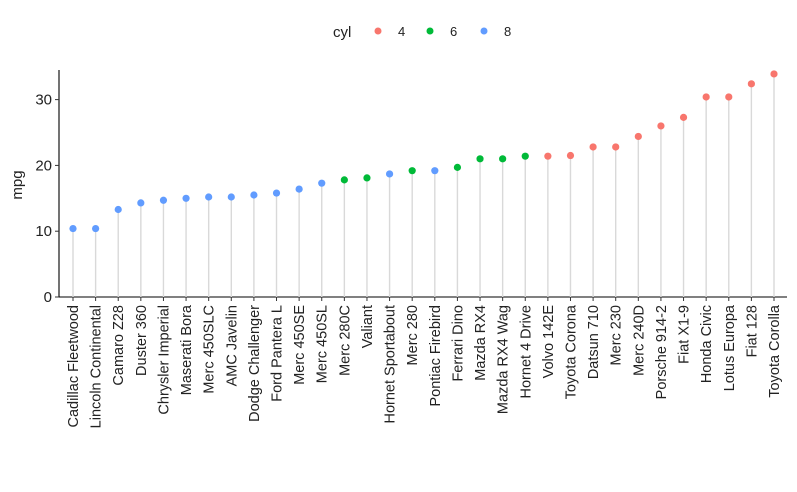 This screenshot has height=492, width=797. What do you see at coordinates (278, 353) in the screenshot?
I see `x-tick-label: Ford Pantera L` at bounding box center [278, 353].